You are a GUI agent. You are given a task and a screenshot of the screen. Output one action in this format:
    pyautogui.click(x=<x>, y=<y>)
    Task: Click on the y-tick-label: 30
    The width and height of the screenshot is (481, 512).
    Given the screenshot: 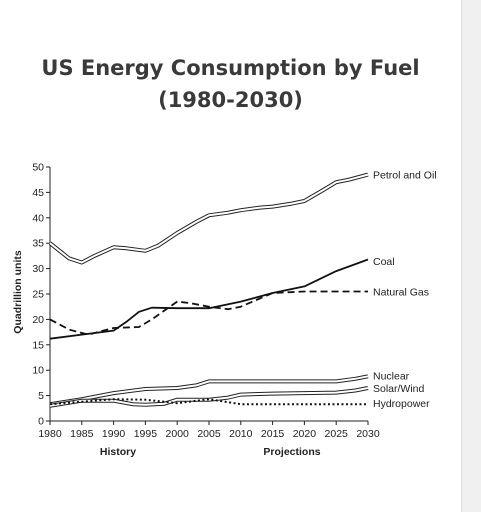 What is the action you would take?
    pyautogui.click(x=38, y=269)
    